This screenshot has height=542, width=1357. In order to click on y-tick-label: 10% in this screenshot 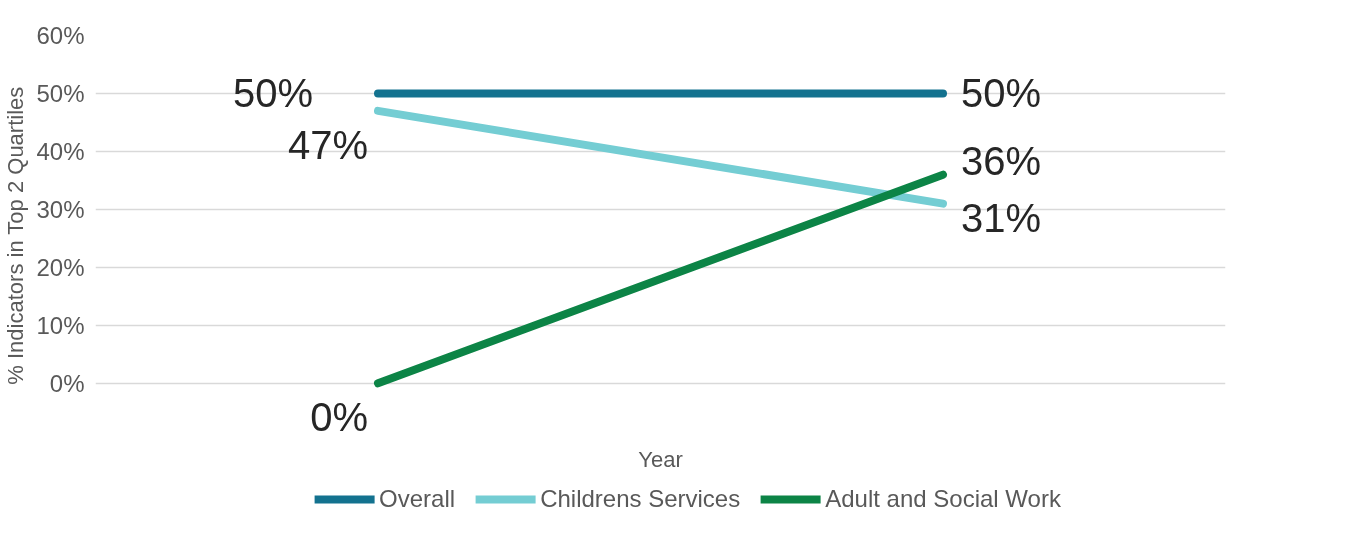, I will do `click(60, 325)`.